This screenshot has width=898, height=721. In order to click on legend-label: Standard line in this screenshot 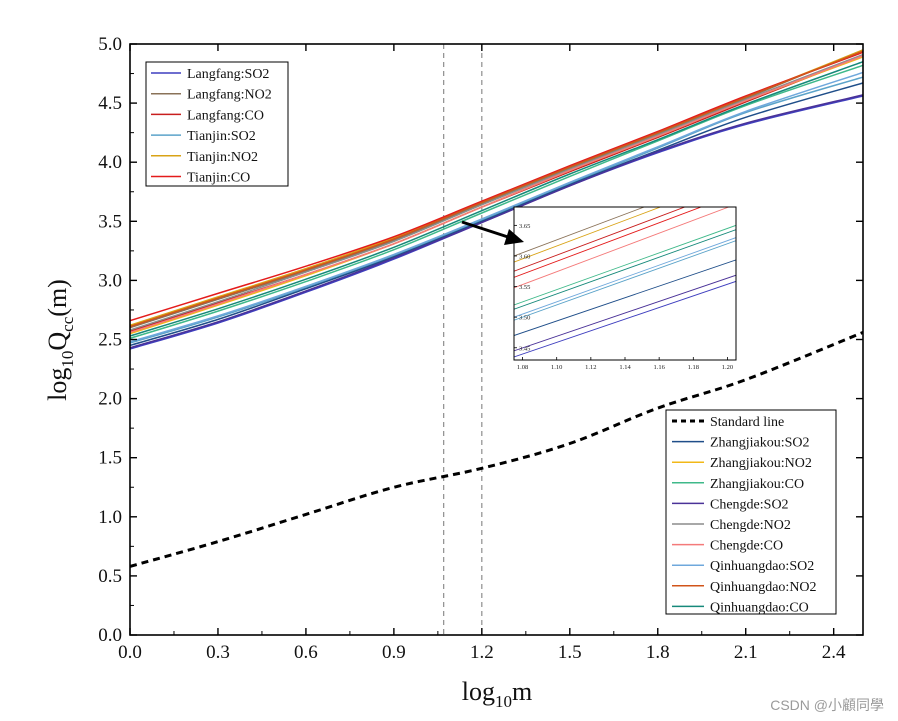, I will do `click(747, 422)`.